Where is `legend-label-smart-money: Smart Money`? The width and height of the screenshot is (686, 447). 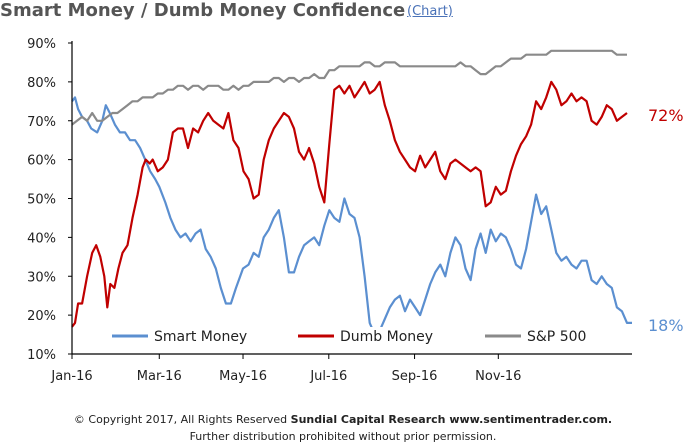 legend-label-smart-money: Smart Money is located at coordinates (200, 337).